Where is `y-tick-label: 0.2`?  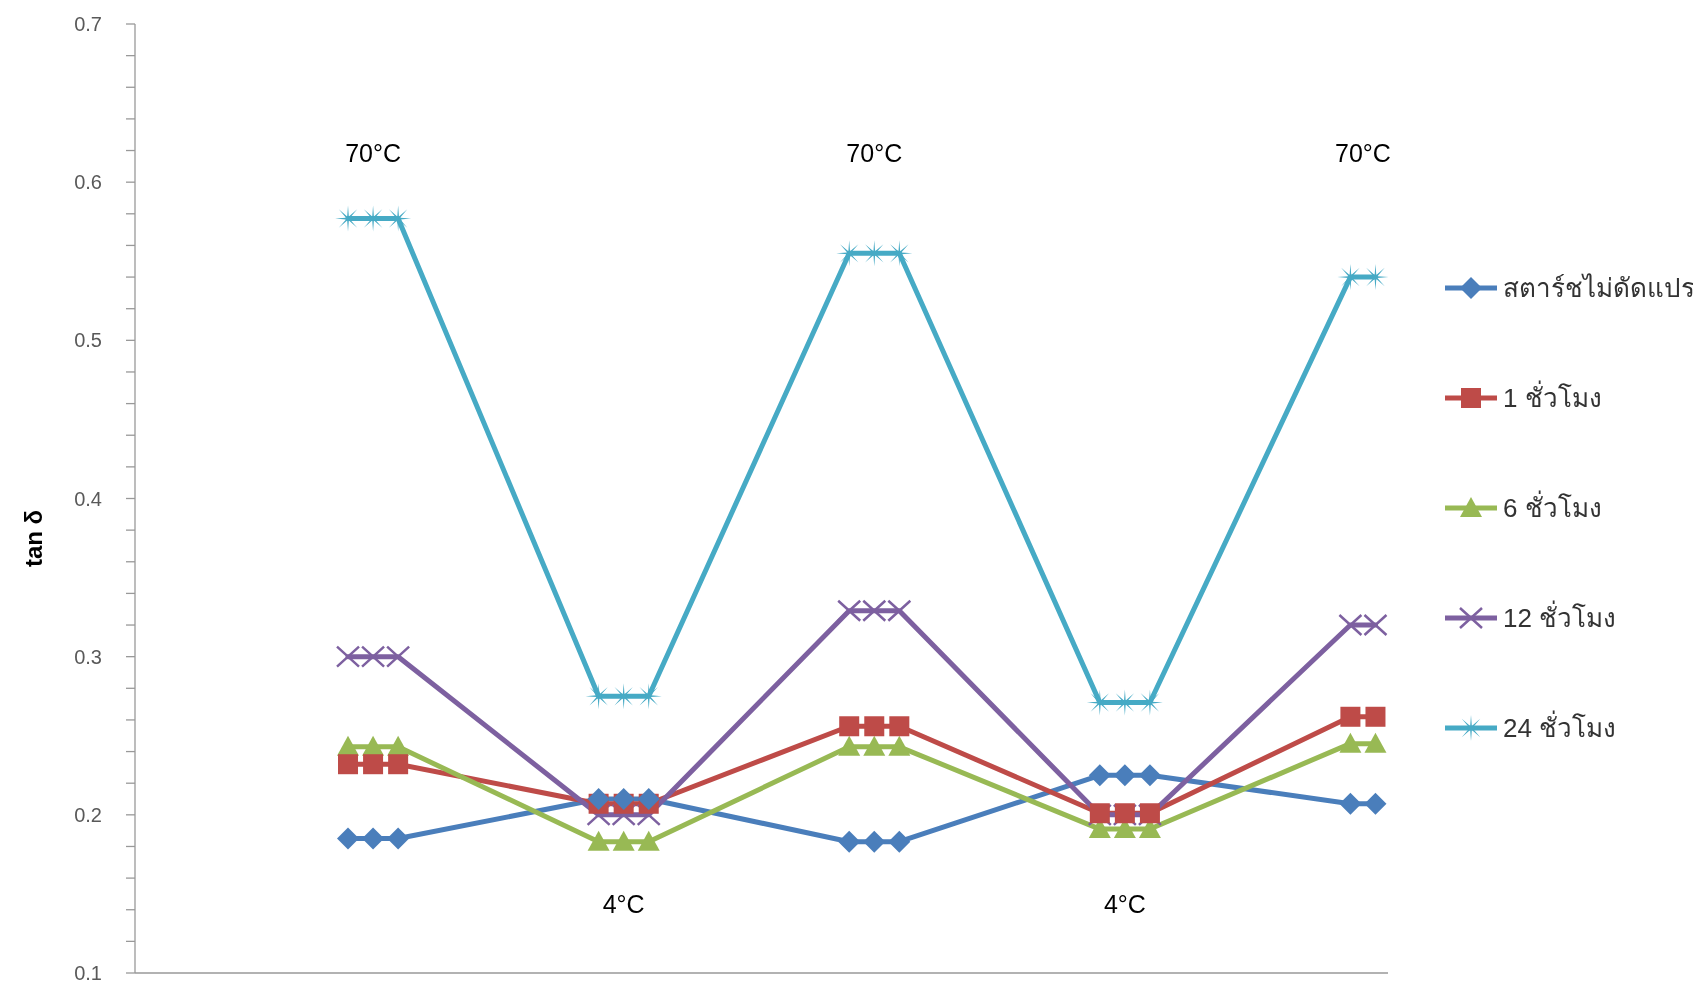 y-tick-label: 0.2 is located at coordinates (88, 814).